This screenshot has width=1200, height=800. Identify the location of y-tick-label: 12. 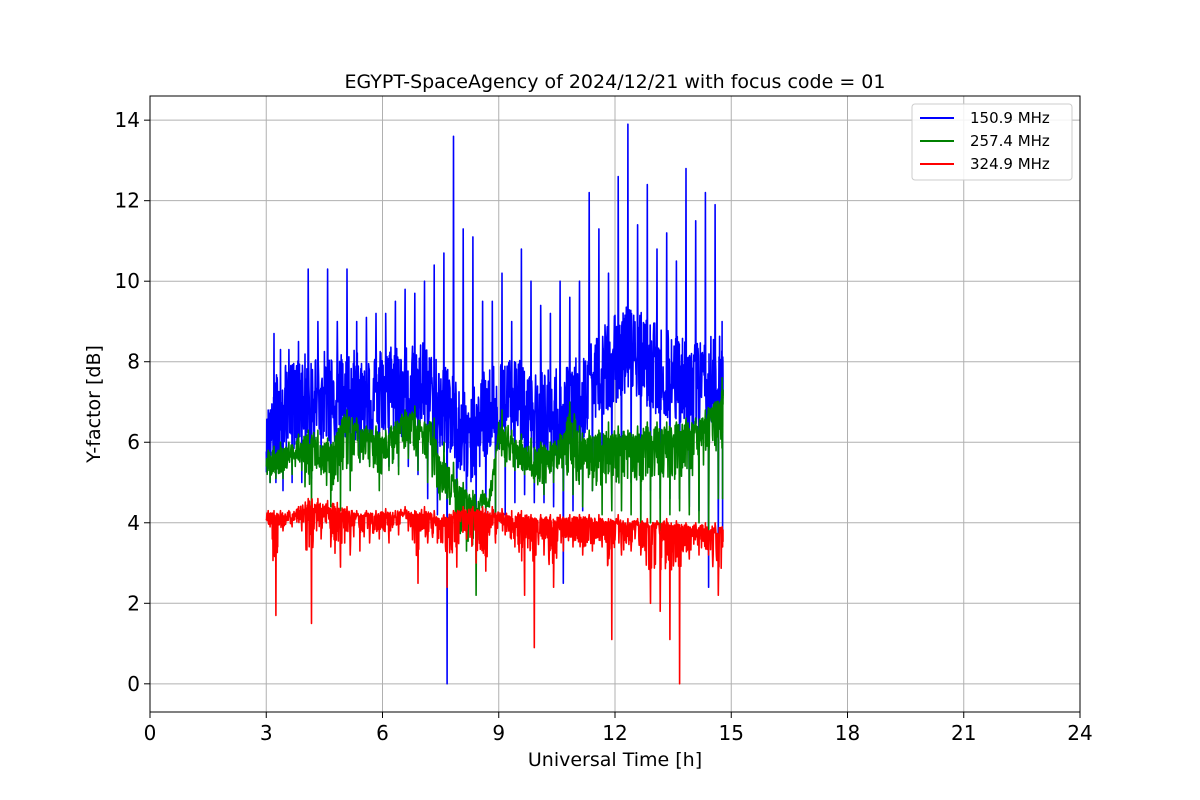
(127, 201).